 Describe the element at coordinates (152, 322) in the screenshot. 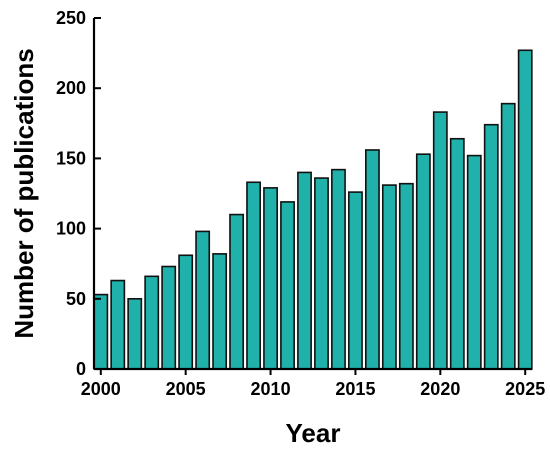

I see `bar-2003` at that location.